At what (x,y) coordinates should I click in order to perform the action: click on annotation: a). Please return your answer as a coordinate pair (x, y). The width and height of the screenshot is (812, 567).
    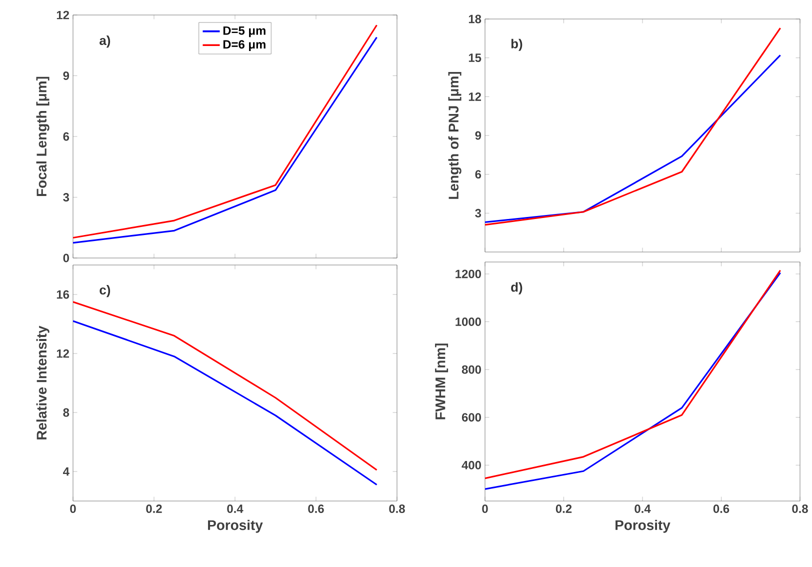
    Looking at the image, I should click on (105, 42).